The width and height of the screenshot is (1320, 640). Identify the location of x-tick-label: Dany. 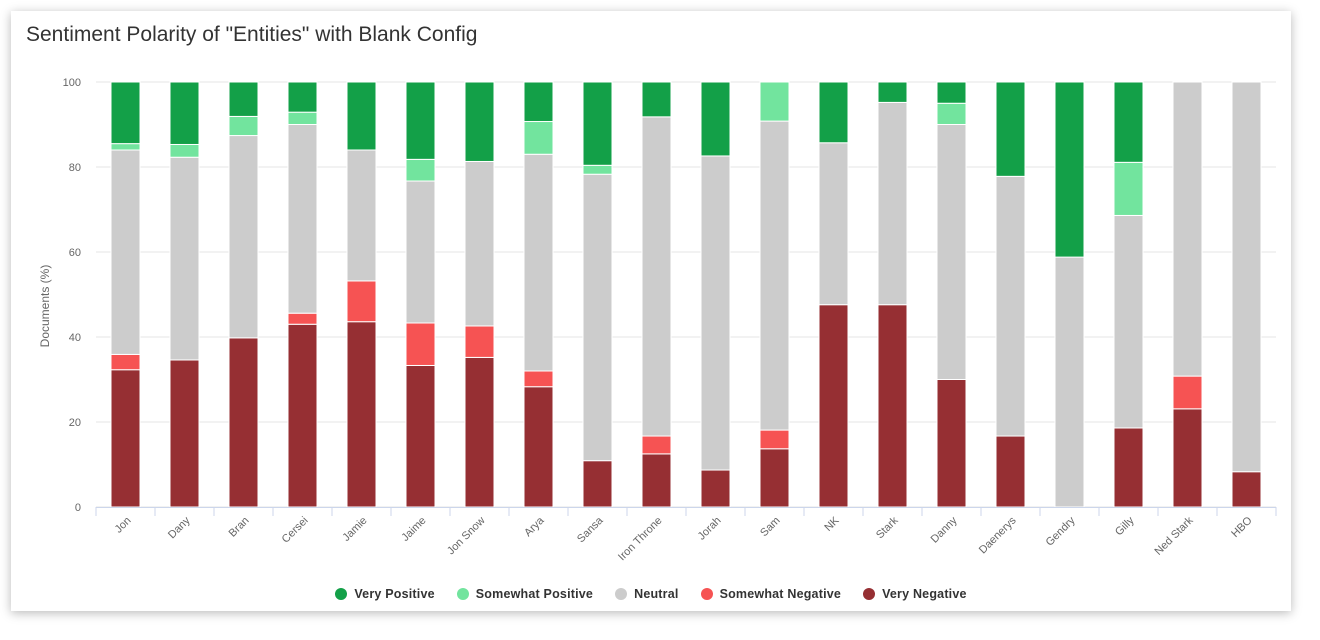
(179, 527).